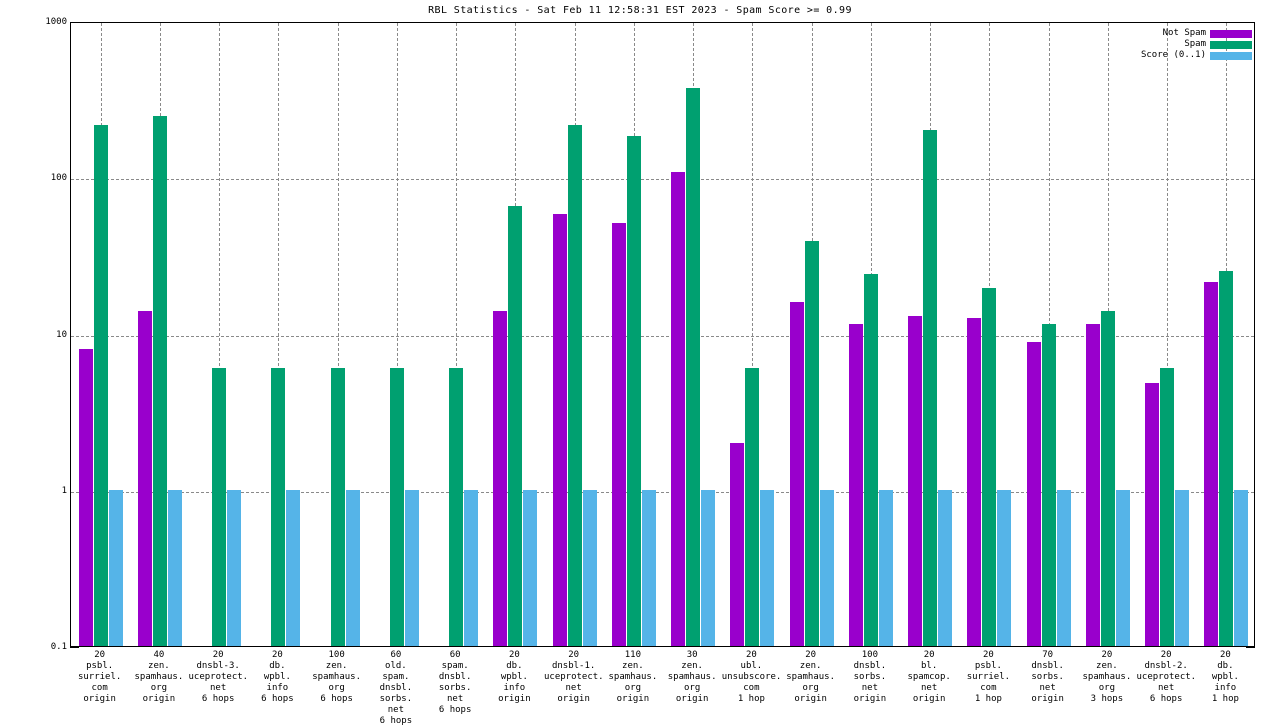  Describe the element at coordinates (58, 178) in the screenshot. I see `y-tick-label: 100` at that location.